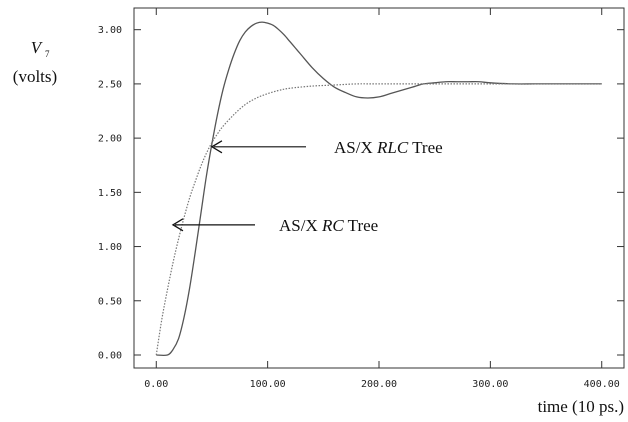 The width and height of the screenshot is (628, 422). Describe the element at coordinates (274, 225) in the screenshot. I see `annotation-rc: AS/X RC Tree` at that location.